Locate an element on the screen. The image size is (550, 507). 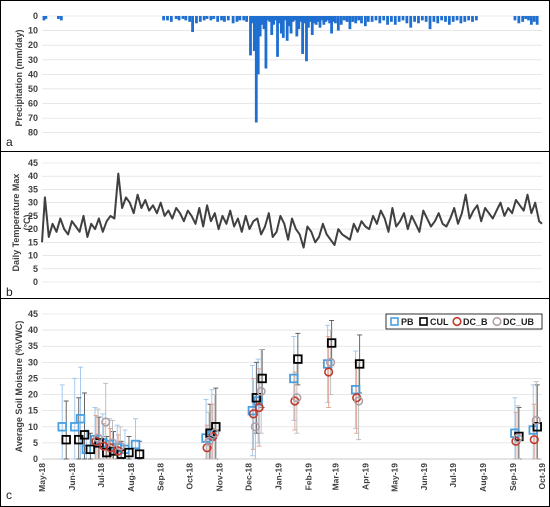
precip-ytick-label: 70 is located at coordinates (33, 118).